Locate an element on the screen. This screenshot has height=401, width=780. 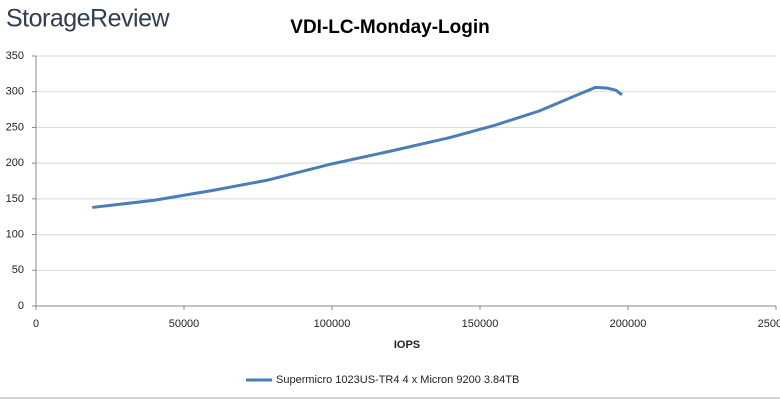
y-tick-label: 350 is located at coordinates (15, 56).